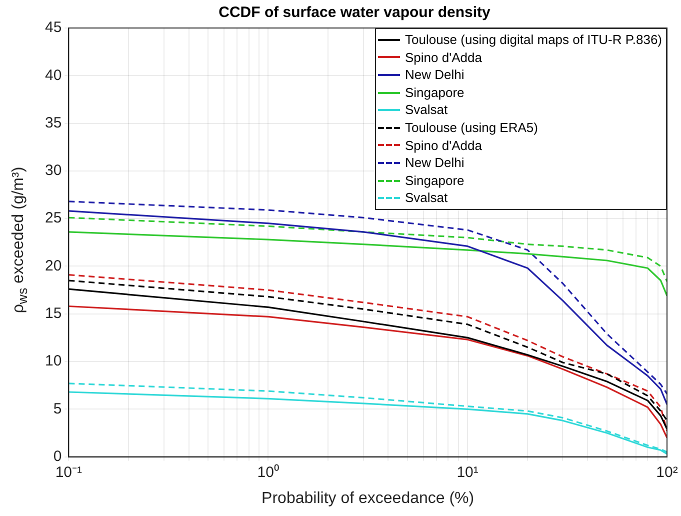  I want to click on y-tick-label: 15, so click(53, 313).